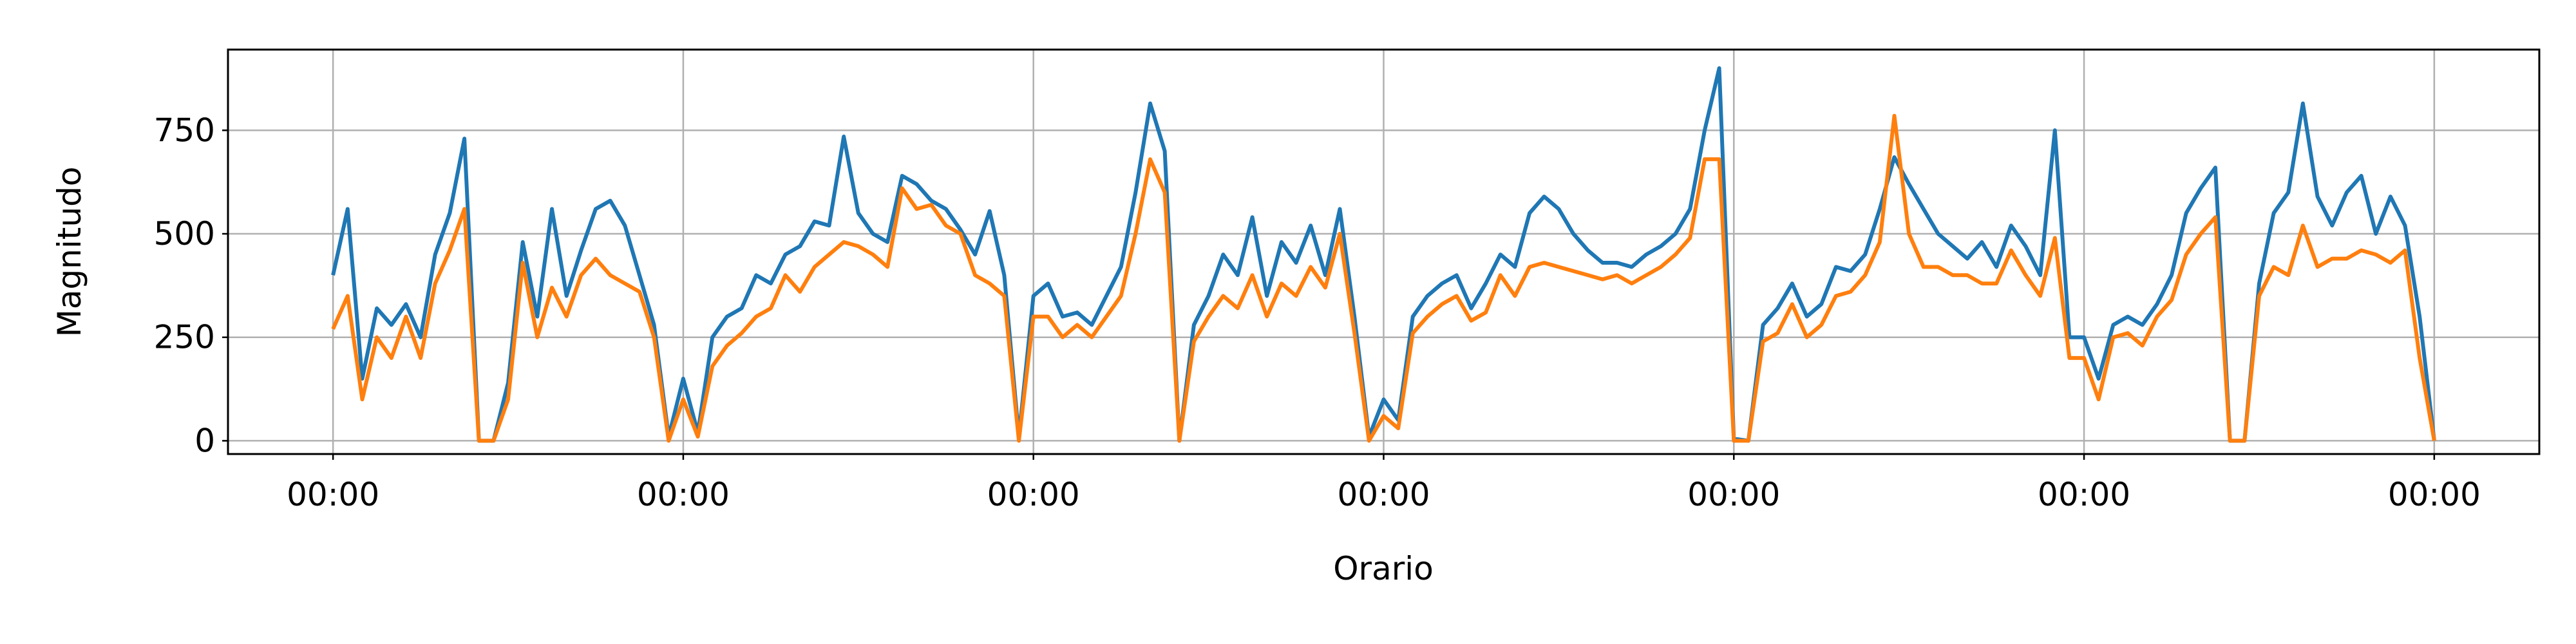  What do you see at coordinates (1384, 569) in the screenshot?
I see `x-axis-label: Orario` at bounding box center [1384, 569].